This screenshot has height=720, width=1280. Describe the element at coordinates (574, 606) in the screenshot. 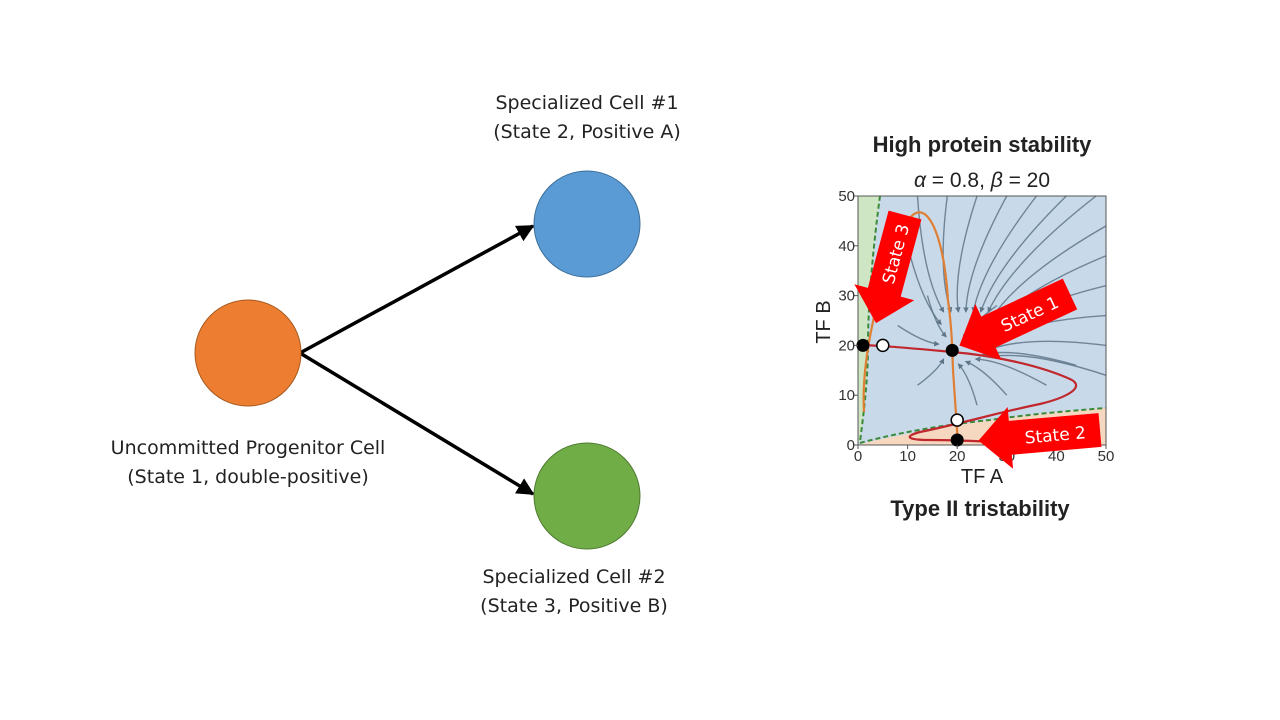

I see `cell2-subtitle: (State 3, Positive B)` at that location.